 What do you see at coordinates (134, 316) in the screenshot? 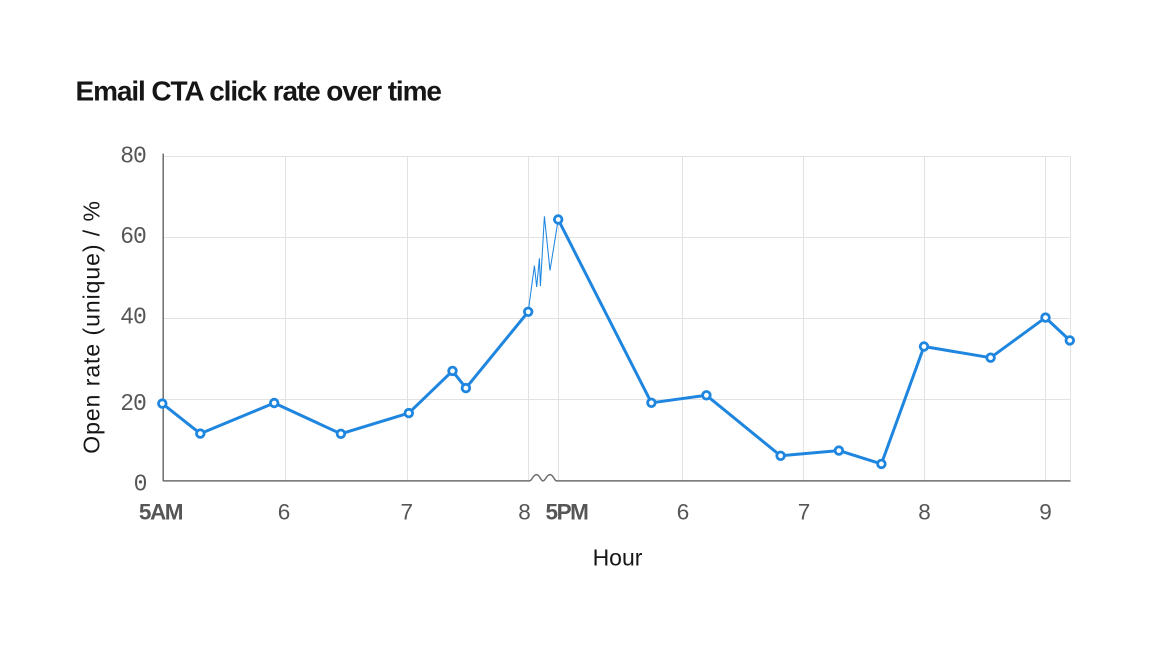
I see `svg-text: 40` at bounding box center [134, 316].